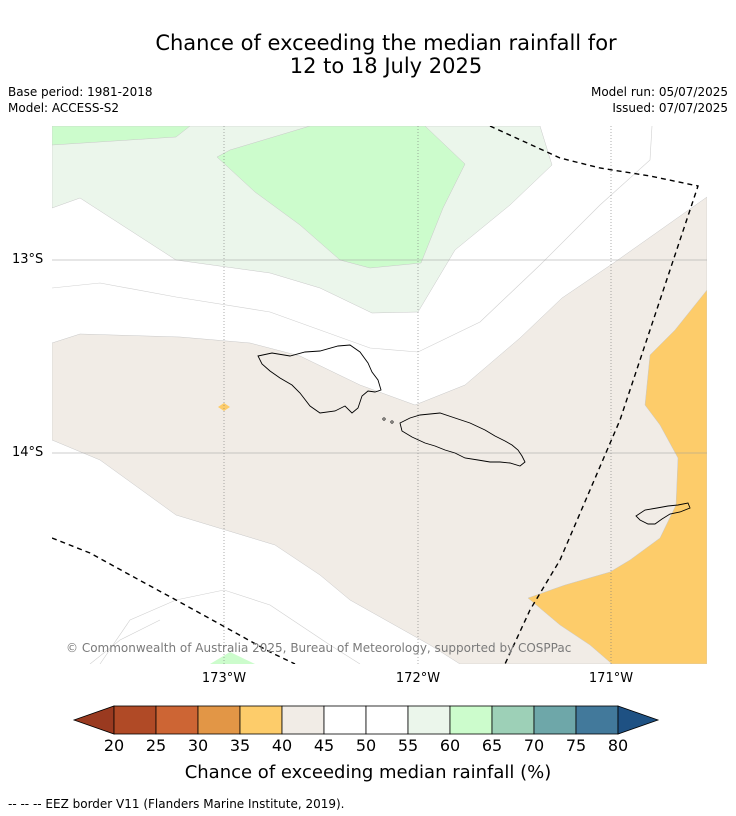 The image size is (736, 816). I want to click on region-60-65-left, so click(121, 136).